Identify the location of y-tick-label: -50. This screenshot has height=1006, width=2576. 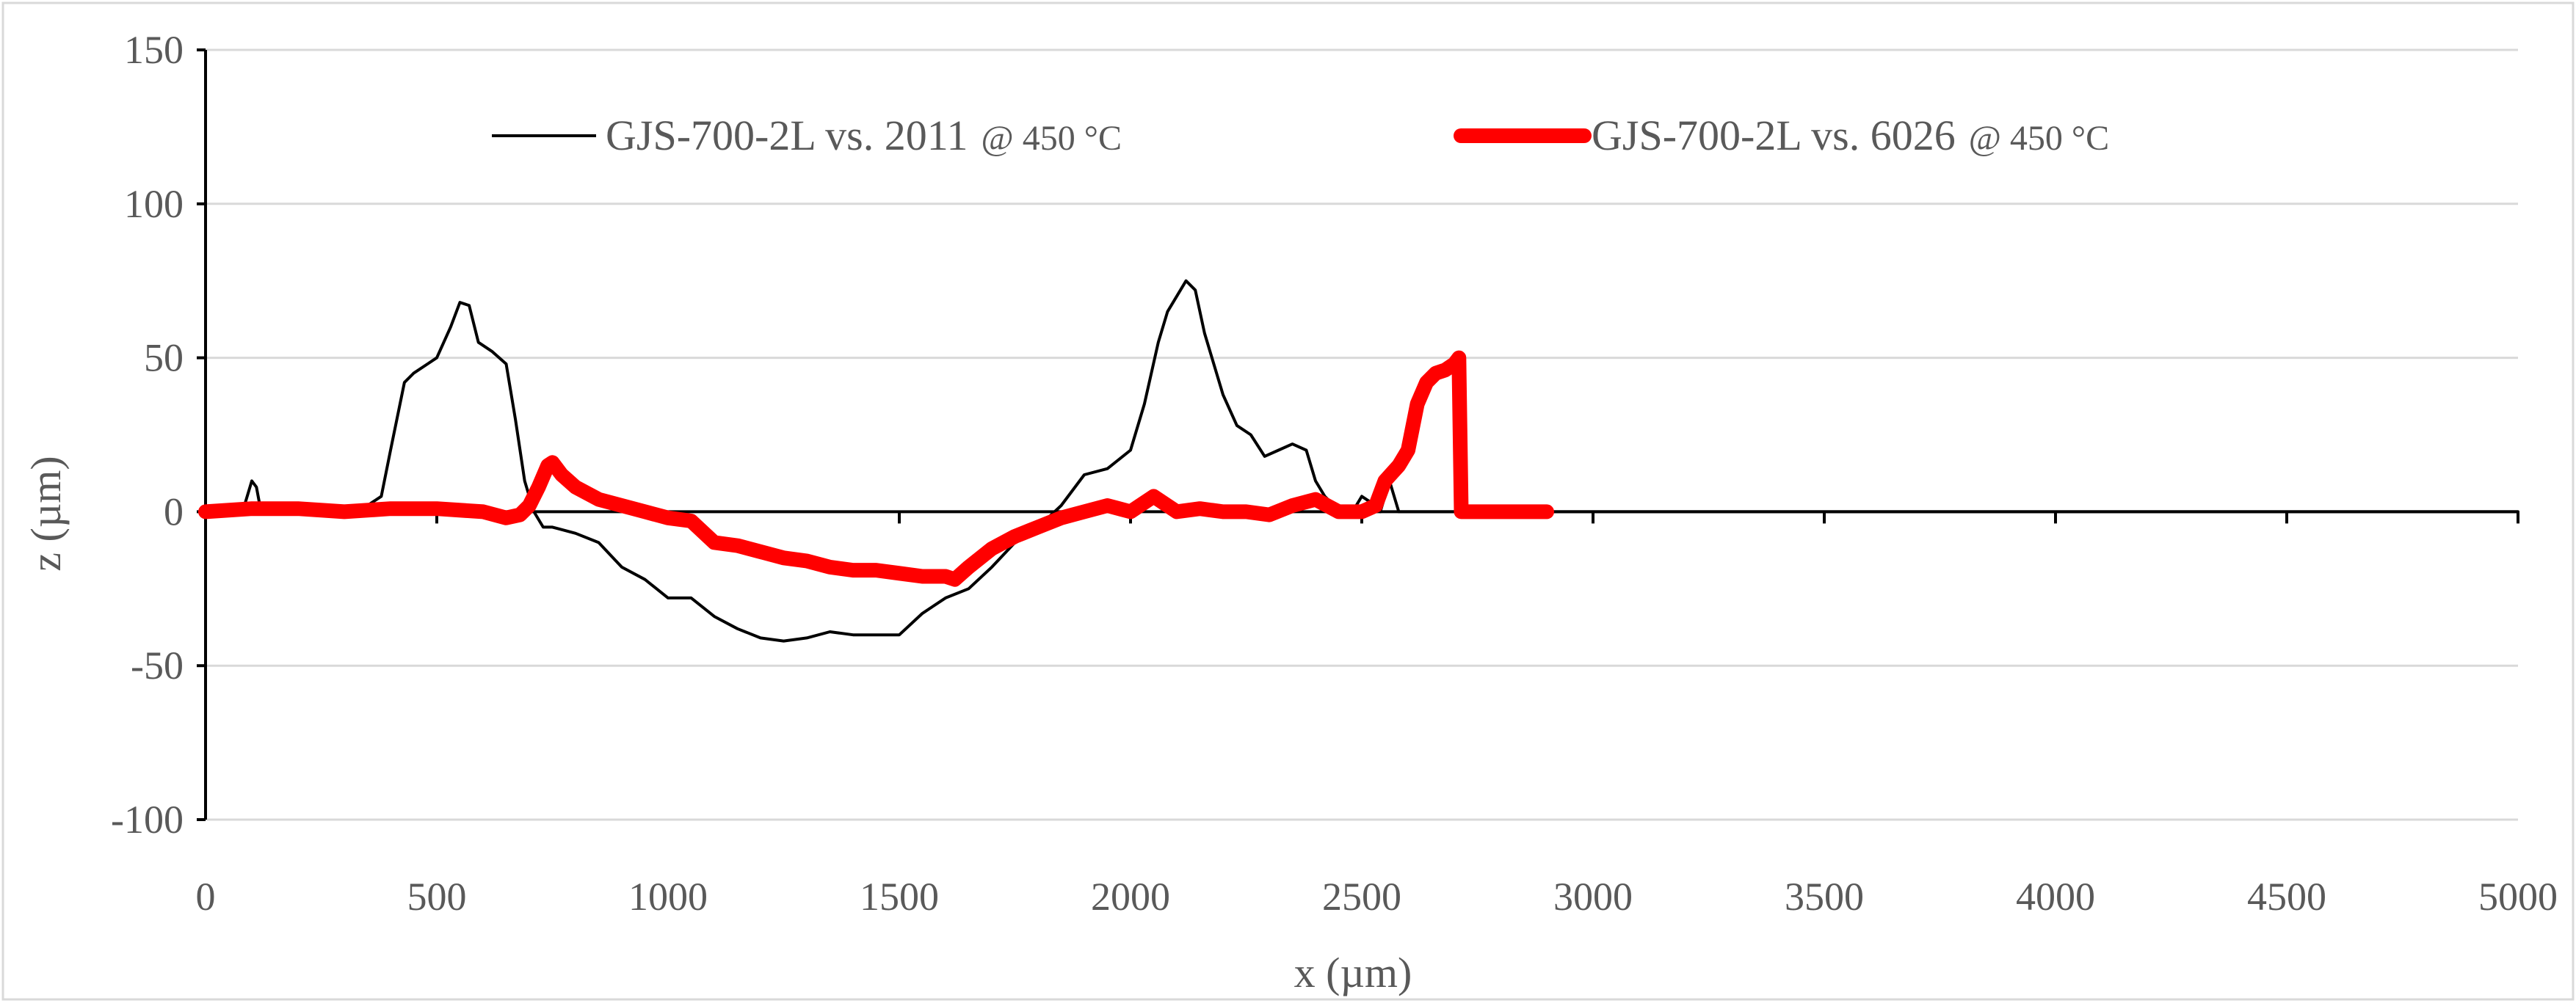
(158, 666).